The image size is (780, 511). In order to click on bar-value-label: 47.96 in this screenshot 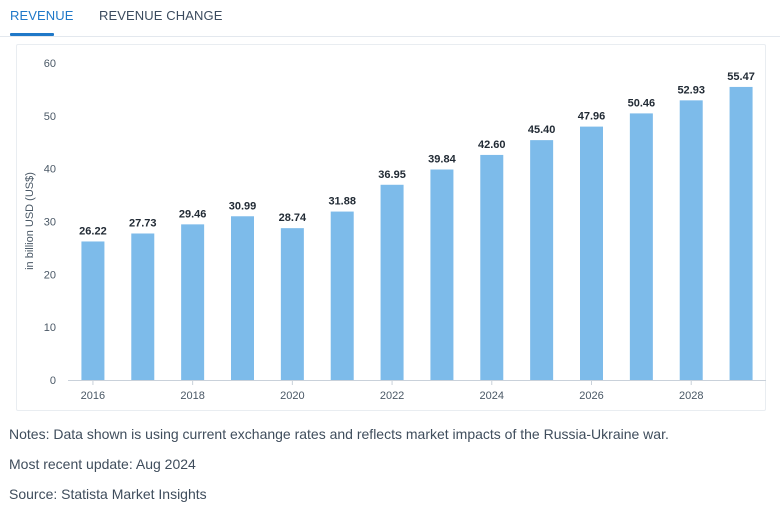, I will do `click(592, 117)`.